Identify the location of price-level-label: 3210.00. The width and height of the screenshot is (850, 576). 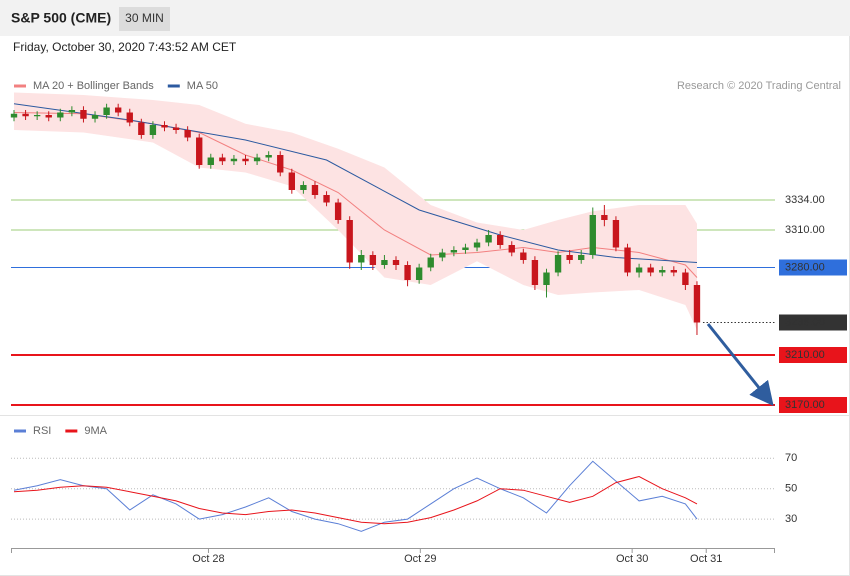
(805, 355).